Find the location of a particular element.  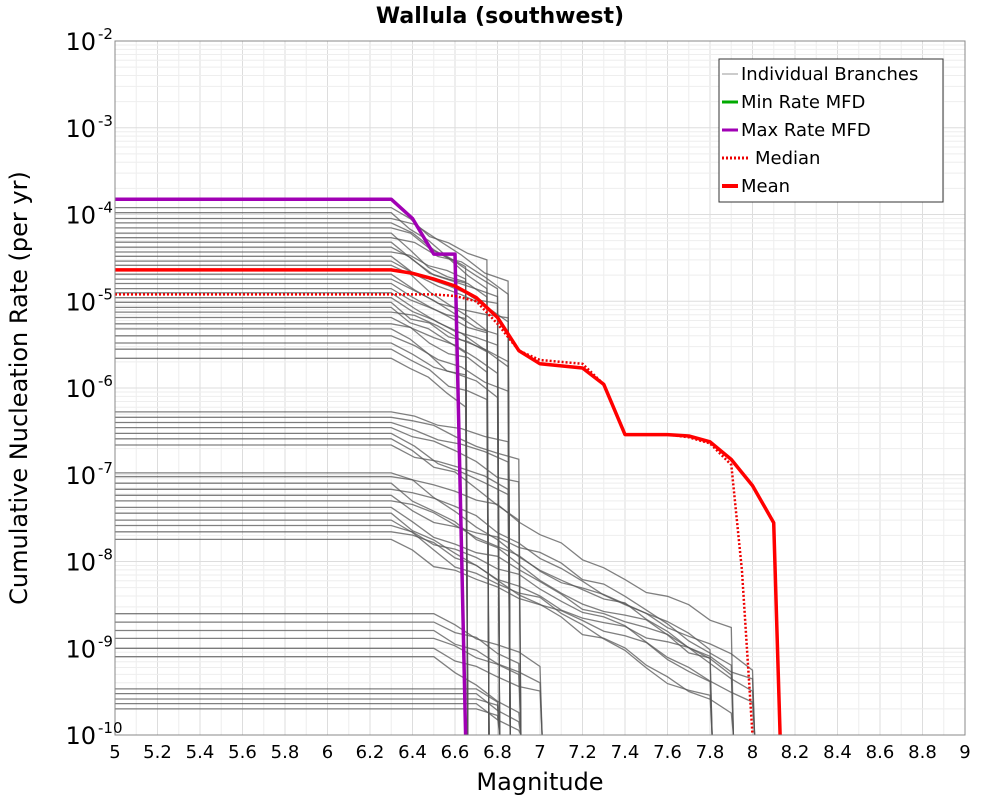

x-tick-label: 8 is located at coordinates (752, 752).